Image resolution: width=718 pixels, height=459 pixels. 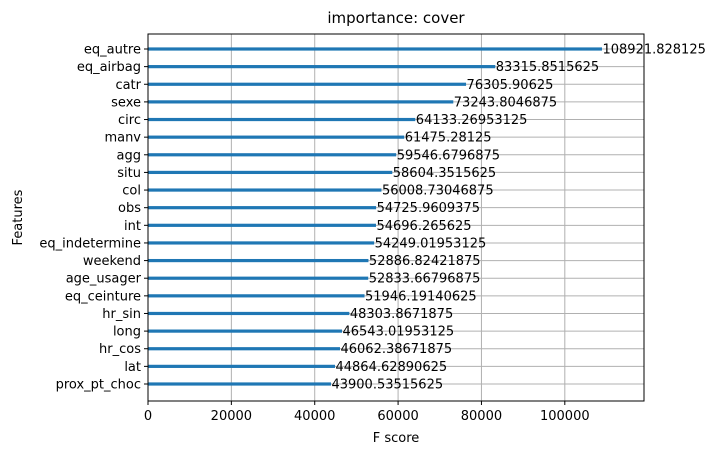 I want to click on y-tick-label: eq_indetermine, so click(x=90, y=243).